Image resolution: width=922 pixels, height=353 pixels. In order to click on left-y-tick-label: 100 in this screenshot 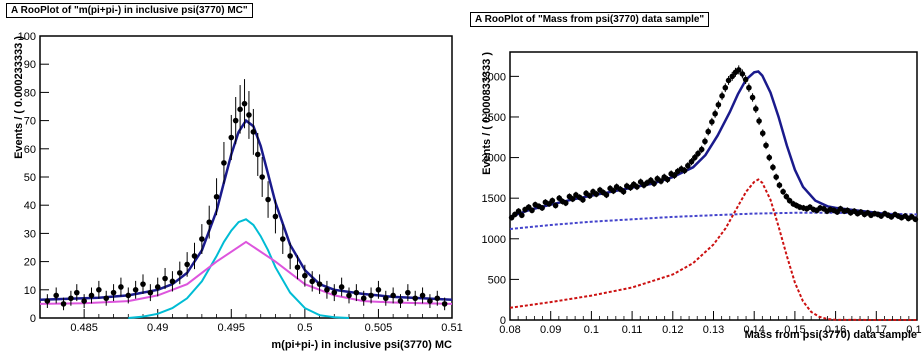, I will do `click(27, 37)`.